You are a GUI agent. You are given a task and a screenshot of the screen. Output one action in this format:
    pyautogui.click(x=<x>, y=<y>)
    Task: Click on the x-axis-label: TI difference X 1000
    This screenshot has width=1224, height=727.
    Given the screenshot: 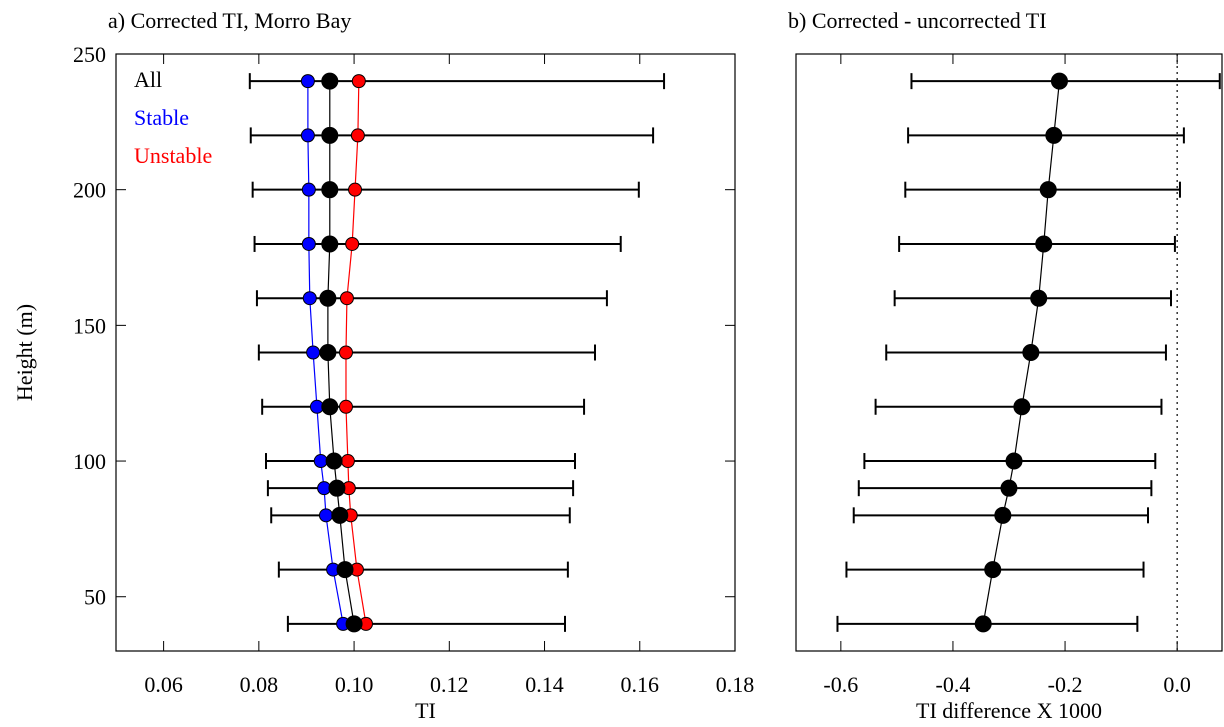 What is the action you would take?
    pyautogui.click(x=1009, y=710)
    